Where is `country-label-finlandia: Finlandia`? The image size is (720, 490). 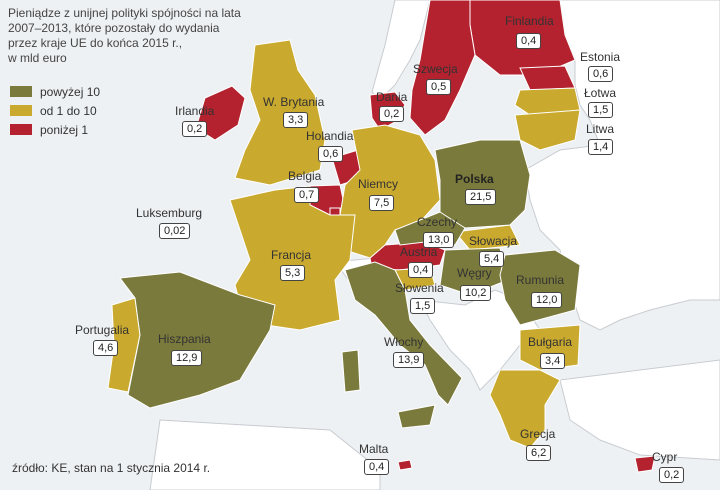 country-label-finlandia: Finlandia is located at coordinates (529, 21).